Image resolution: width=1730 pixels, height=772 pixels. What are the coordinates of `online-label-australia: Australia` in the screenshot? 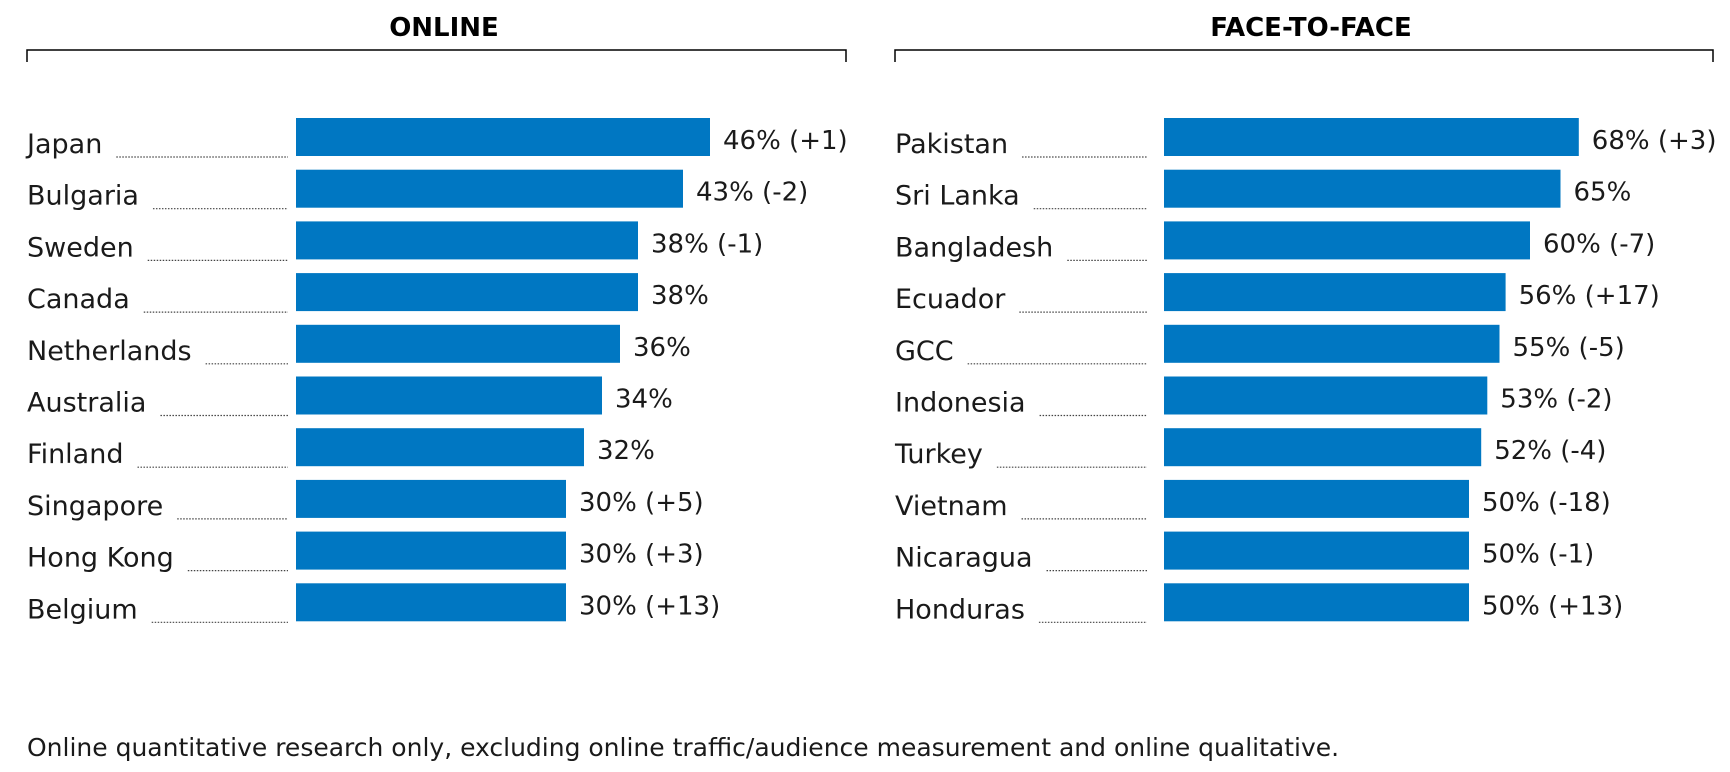 It's located at (86, 403).